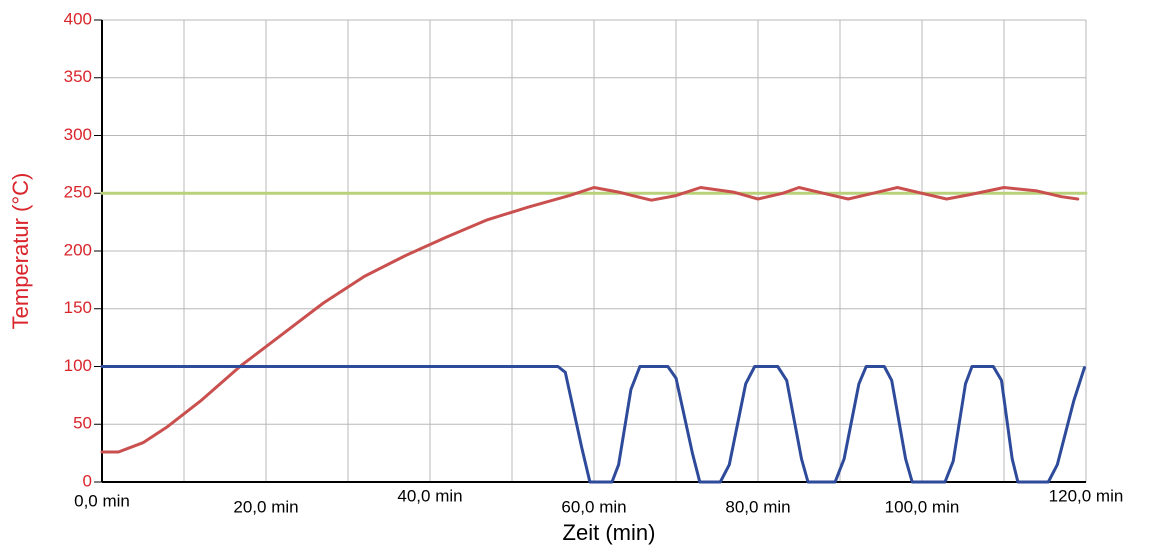 The width and height of the screenshot is (1155, 546). I want to click on y-tick-label: 100, so click(78, 365).